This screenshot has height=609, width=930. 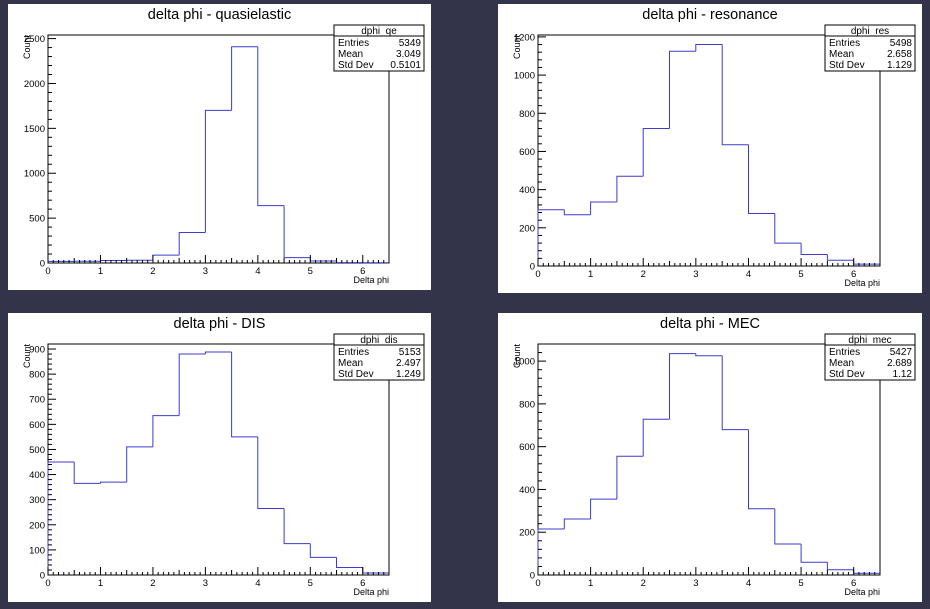 What do you see at coordinates (100, 271) in the screenshot?
I see `x-tick-label: 1` at bounding box center [100, 271].